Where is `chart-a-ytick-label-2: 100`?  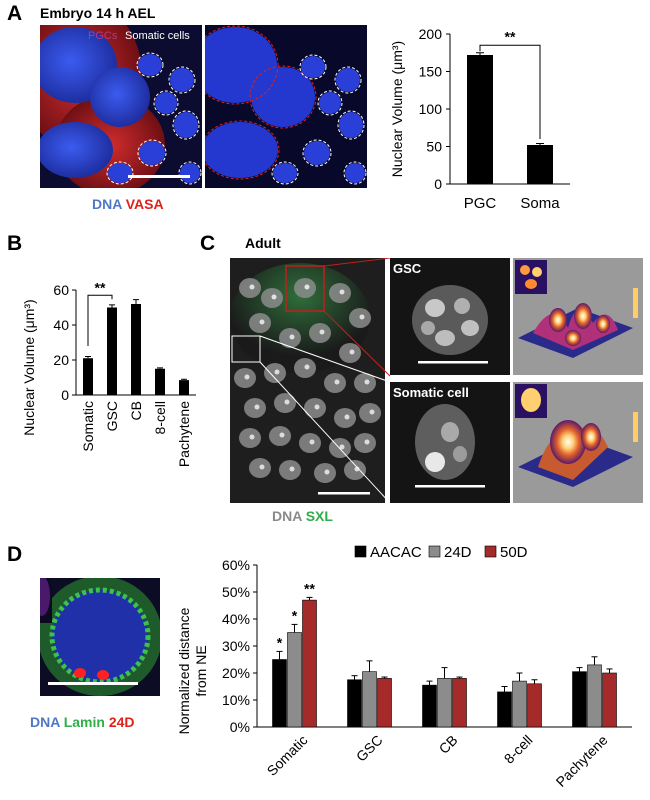 chart-a-ytick-label-2: 100 is located at coordinates (431, 109).